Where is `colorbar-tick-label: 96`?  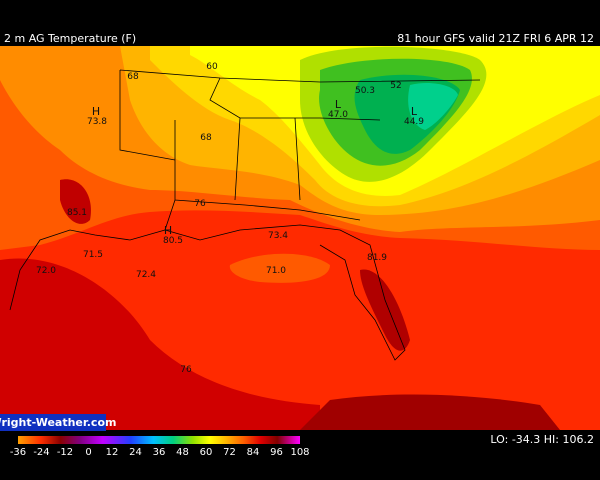
colorbar-tick-label: 96 is located at coordinates (276, 452).